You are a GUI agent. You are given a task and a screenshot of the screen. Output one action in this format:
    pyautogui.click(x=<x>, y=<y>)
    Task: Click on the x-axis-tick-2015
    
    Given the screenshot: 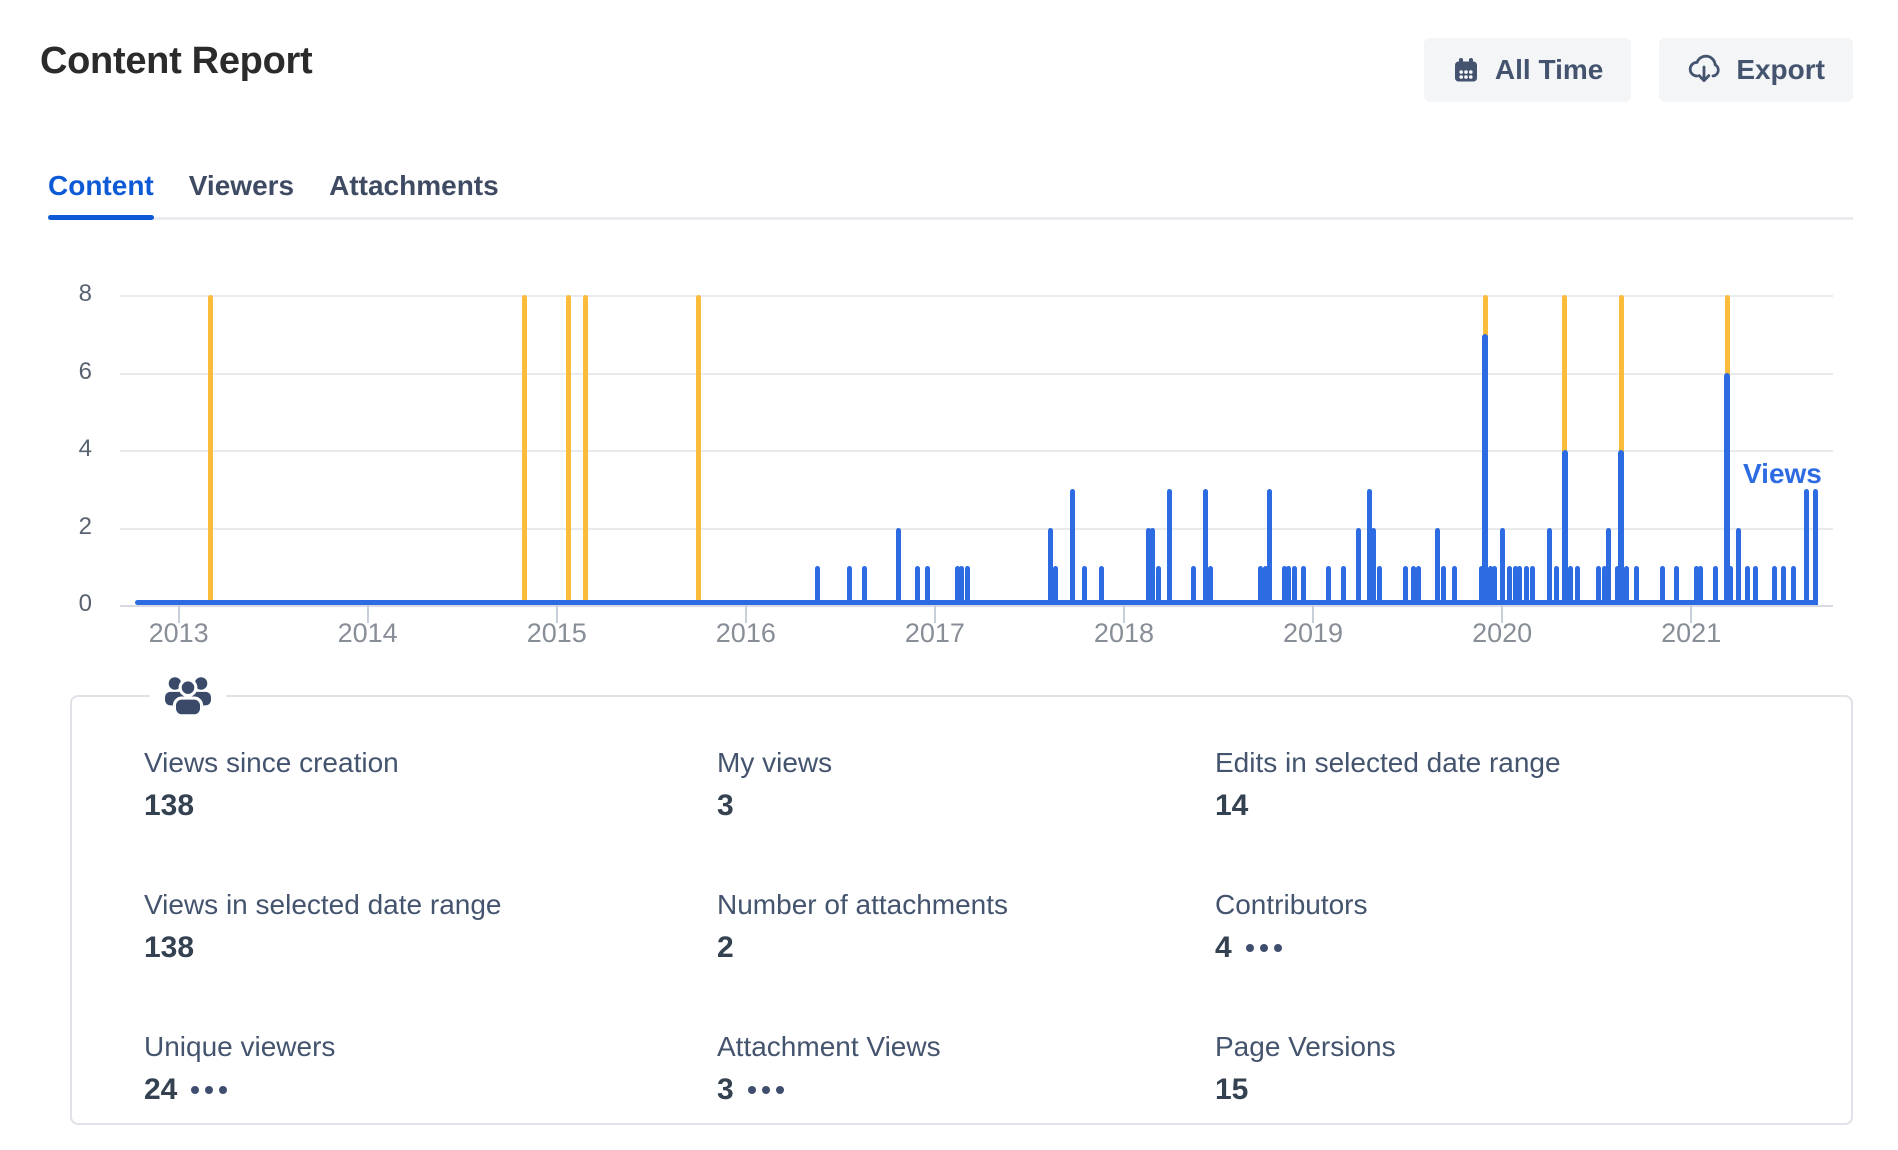 What is the action you would take?
    pyautogui.click(x=556, y=614)
    